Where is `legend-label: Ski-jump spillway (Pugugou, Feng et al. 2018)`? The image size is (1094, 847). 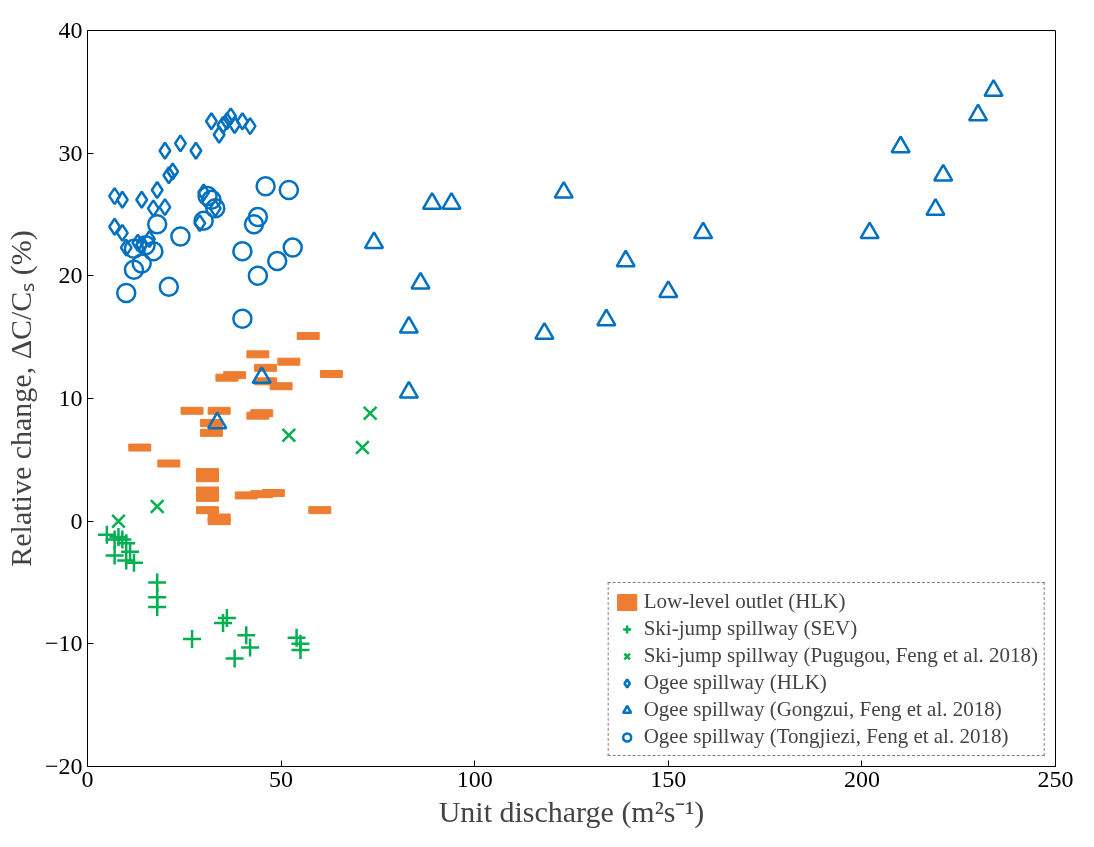 legend-label: Ski-jump spillway (Pugugou, Feng et al. 2018) is located at coordinates (840, 655).